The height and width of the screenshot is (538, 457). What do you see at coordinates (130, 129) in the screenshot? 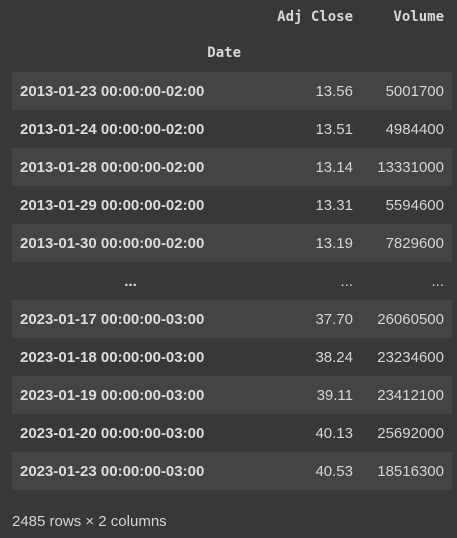
I see `row-index-date: 2013-01-24 00:00:00-02:00` at bounding box center [130, 129].